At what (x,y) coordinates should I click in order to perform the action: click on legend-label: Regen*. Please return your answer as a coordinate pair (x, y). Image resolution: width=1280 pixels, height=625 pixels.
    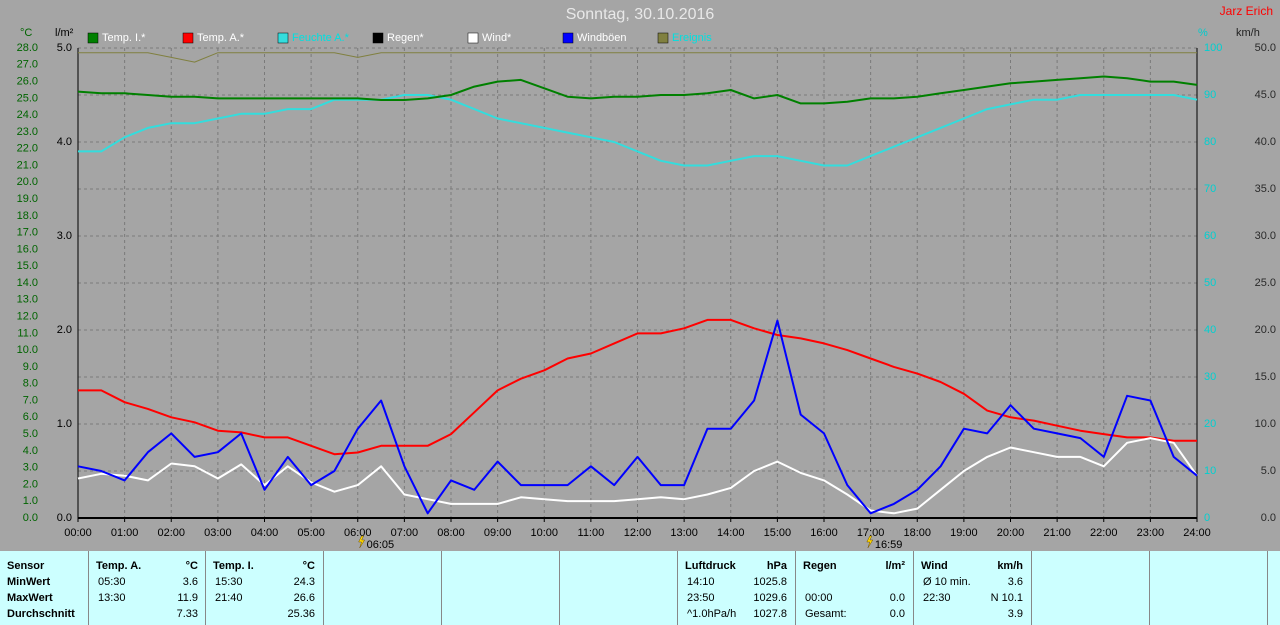
    Looking at the image, I should click on (405, 38).